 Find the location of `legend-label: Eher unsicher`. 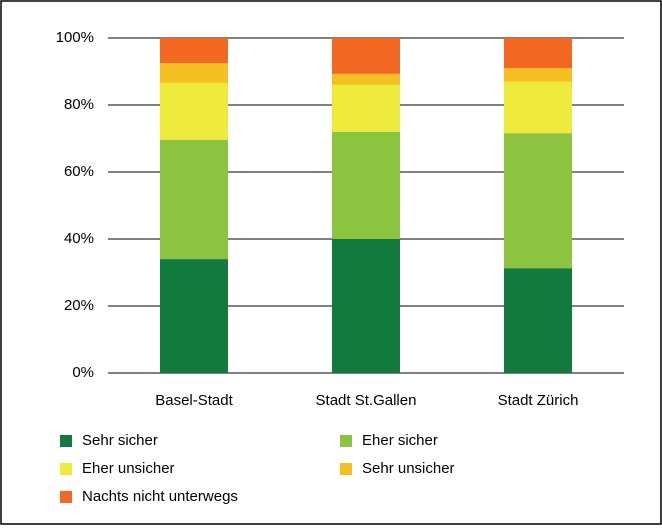

legend-label: Eher unsicher is located at coordinates (128, 468).